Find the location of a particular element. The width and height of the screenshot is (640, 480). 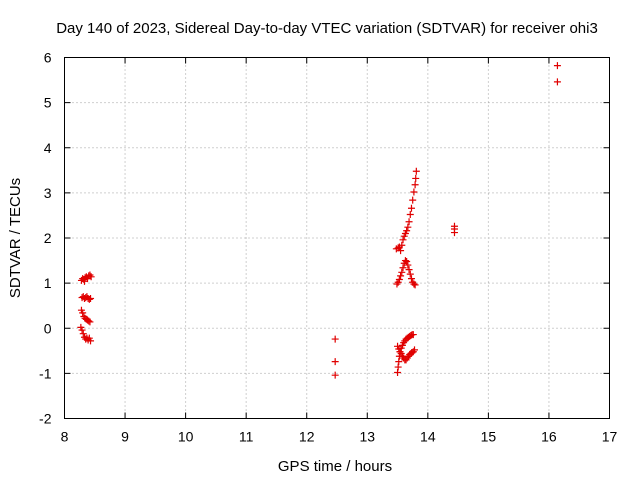

y-tick-label: -2 is located at coordinates (45, 419).